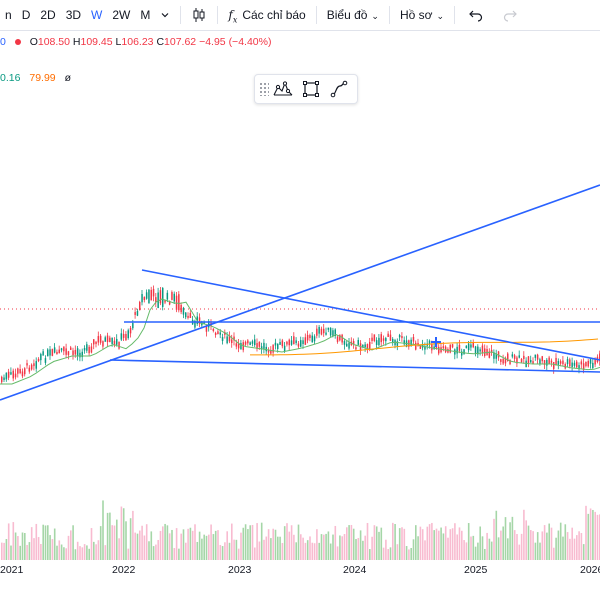  I want to click on interval-m: M, so click(145, 15).